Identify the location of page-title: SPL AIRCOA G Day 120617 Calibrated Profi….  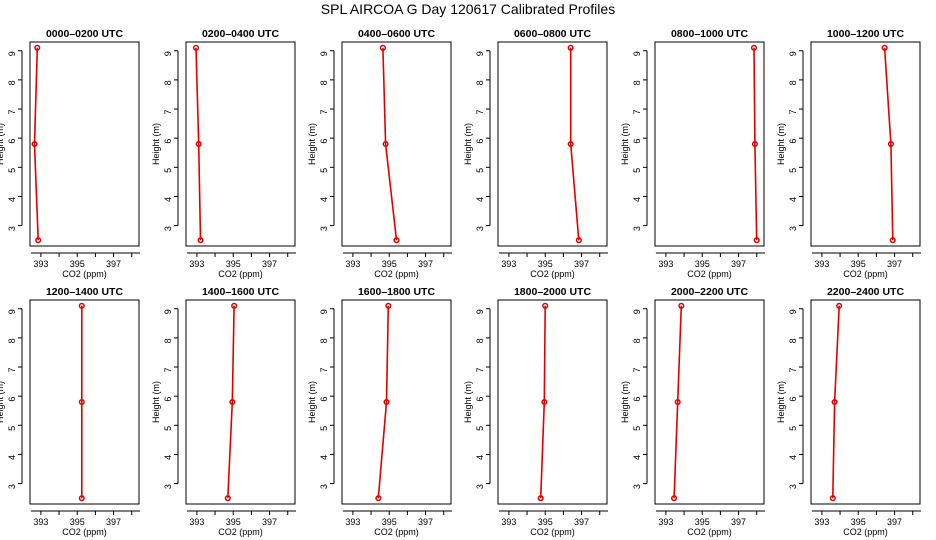
(468, 9).